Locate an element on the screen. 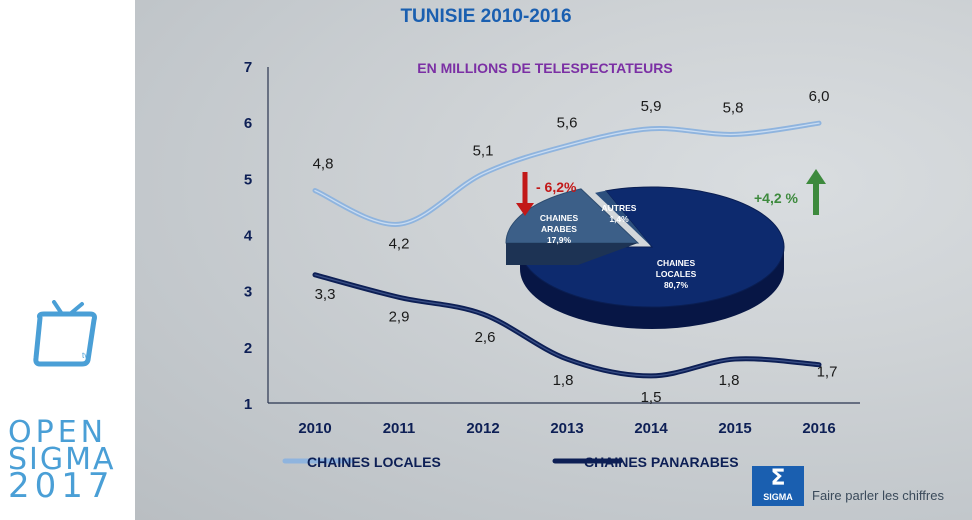 Image resolution: width=972 pixels, height=520 pixels. pie-slice-locales is located at coordinates (652, 247).